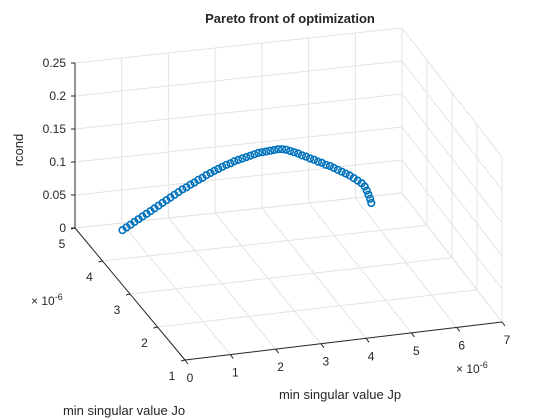 Image resolution: width=560 pixels, height=420 pixels. What do you see at coordinates (59, 297) in the screenshot?
I see `y-exponent-power: -6` at bounding box center [59, 297].